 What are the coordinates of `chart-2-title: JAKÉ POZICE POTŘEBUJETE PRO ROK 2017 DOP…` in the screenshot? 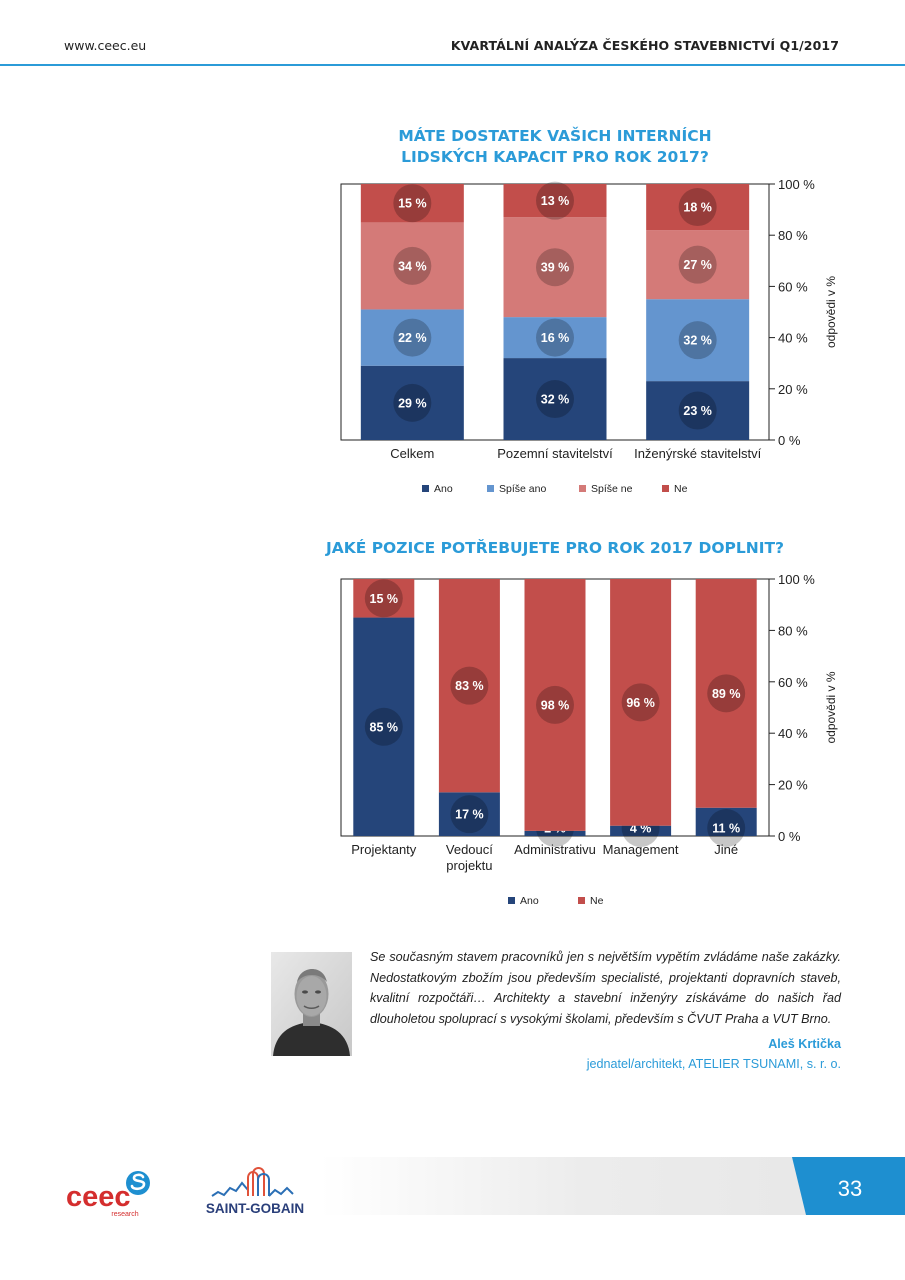 It's located at (555, 548).